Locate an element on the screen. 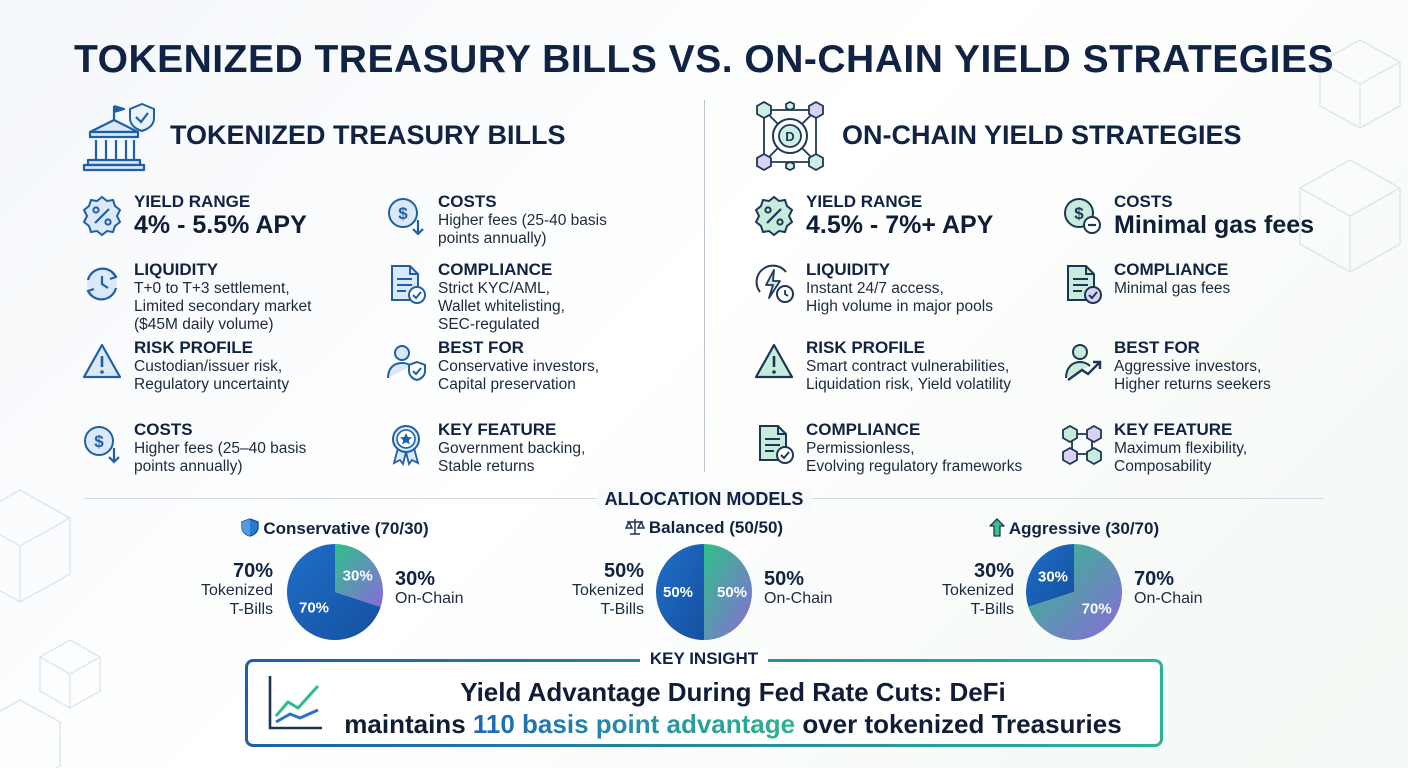 This screenshot has height=768, width=1408. line-chart-icon is located at coordinates (295, 703).